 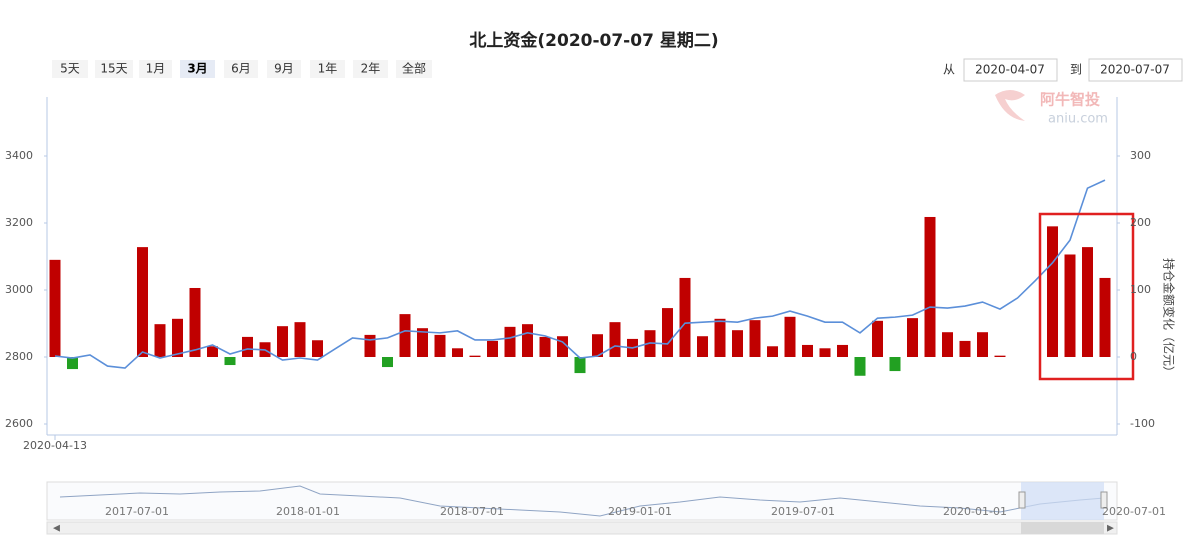 I want to click on y-tick-label: 3000, so click(x=19, y=289).